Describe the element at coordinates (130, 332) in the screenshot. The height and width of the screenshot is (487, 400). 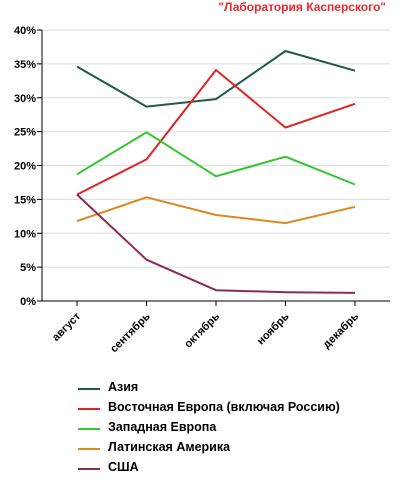
I see `x-tick-label: сентябрь` at that location.